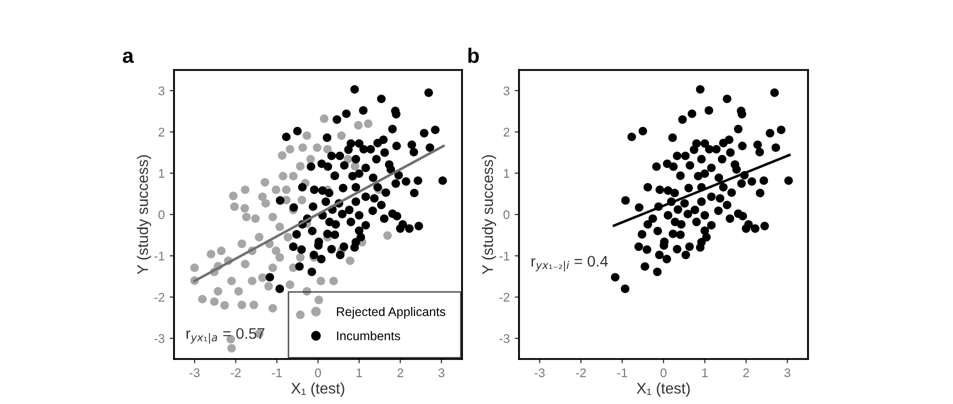 The height and width of the screenshot is (404, 953). Describe the element at coordinates (368, 335) in the screenshot. I see `legend-label: Incumbents` at that location.